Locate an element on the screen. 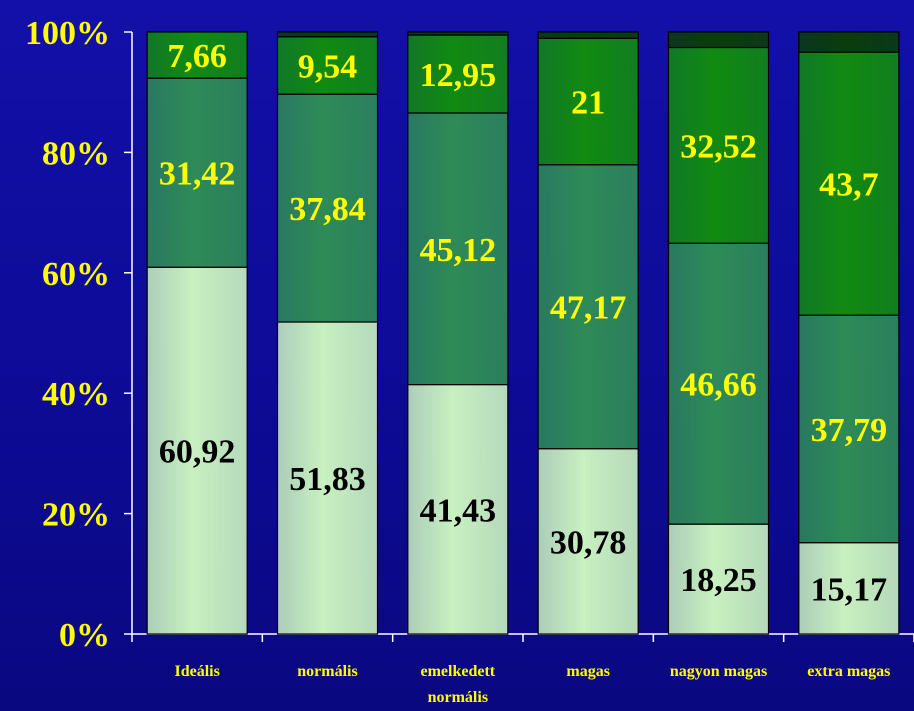  data-label: 60,92 is located at coordinates (197, 452).